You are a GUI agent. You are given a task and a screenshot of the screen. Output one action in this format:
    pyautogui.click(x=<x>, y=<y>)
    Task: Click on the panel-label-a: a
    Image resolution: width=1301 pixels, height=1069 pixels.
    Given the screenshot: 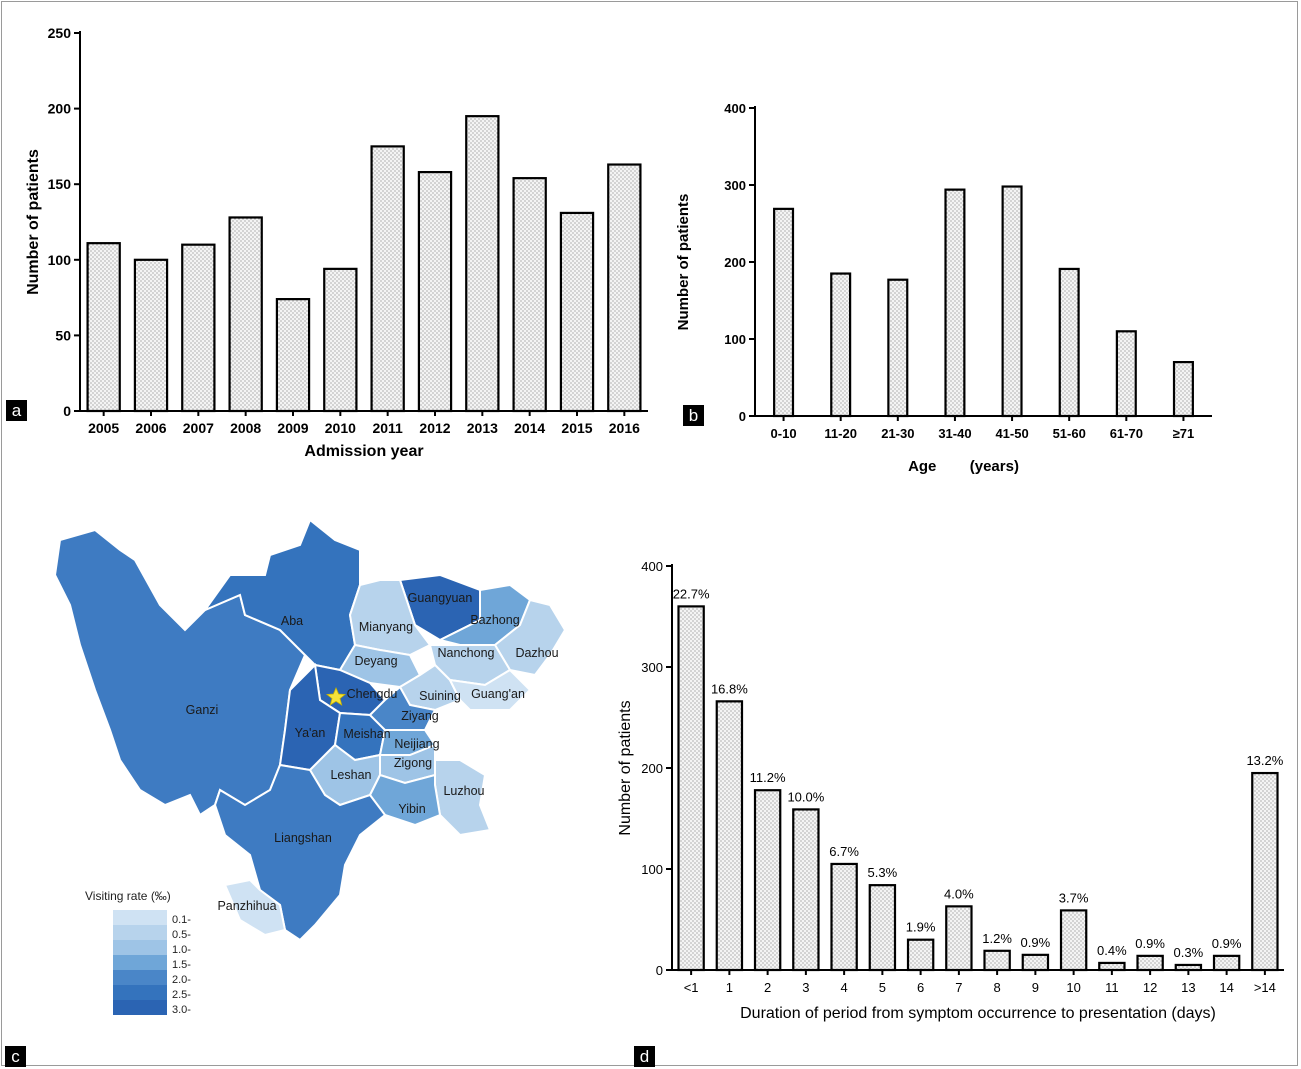 What is the action you would take?
    pyautogui.click(x=16, y=410)
    